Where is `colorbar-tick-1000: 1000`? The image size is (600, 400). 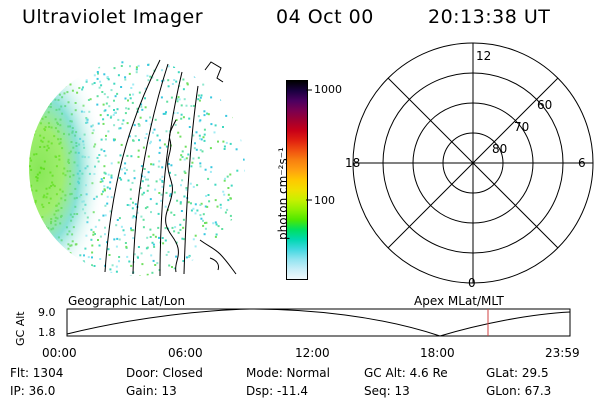
colorbar-tick-1000: 1000 is located at coordinates (328, 89).